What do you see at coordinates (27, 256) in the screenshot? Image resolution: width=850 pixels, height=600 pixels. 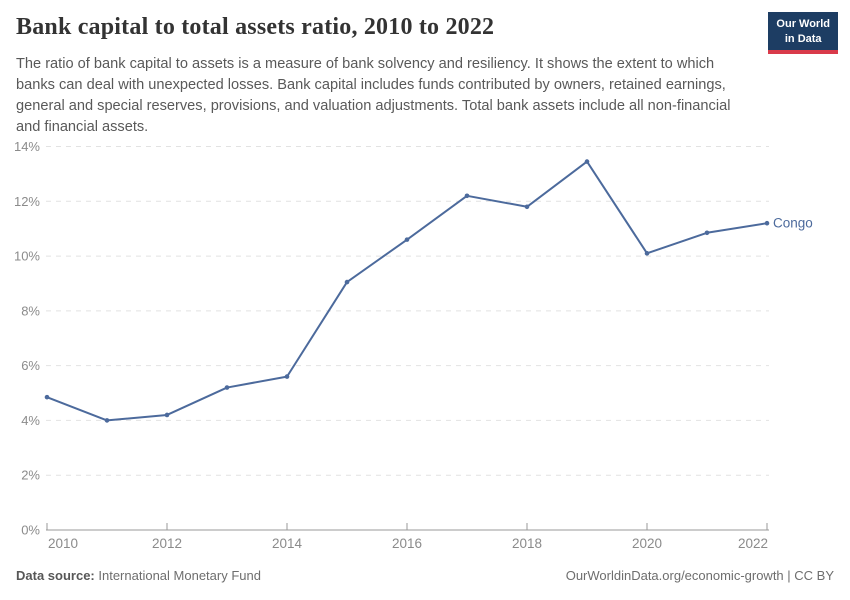 I see `y-axis-tick-label: 10%` at bounding box center [27, 256].